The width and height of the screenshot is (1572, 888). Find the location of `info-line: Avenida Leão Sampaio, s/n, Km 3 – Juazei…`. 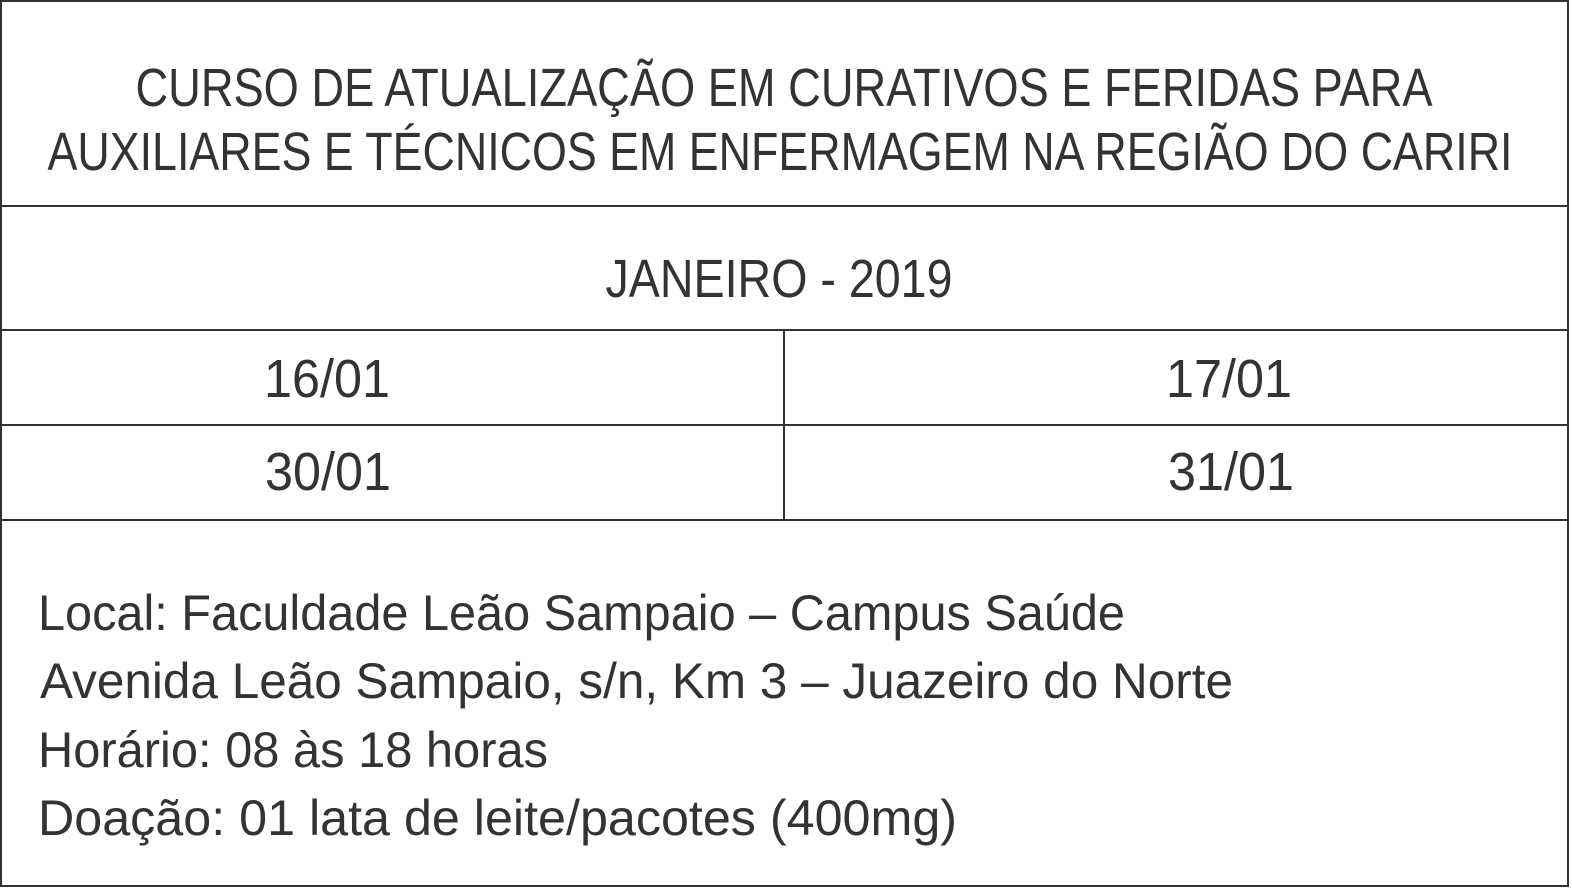

info-line: Avenida Leão Sampaio, s/n, Km 3 – Juazei… is located at coordinates (636, 681).